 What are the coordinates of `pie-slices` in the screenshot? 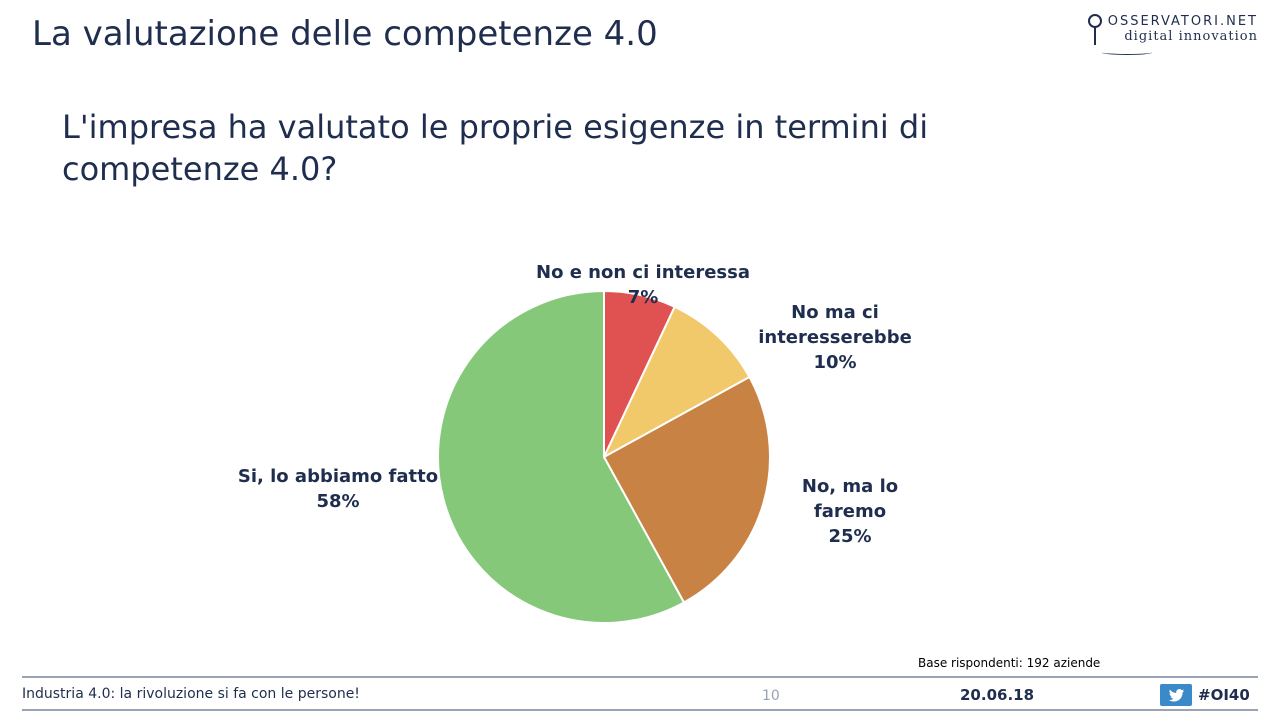 It's located at (604, 456).